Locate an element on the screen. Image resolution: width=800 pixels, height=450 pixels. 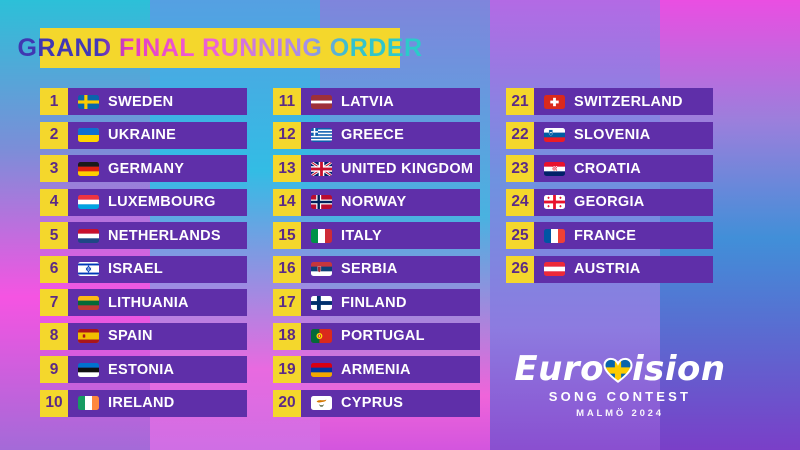
flag-ee-icon is located at coordinates (88, 369).